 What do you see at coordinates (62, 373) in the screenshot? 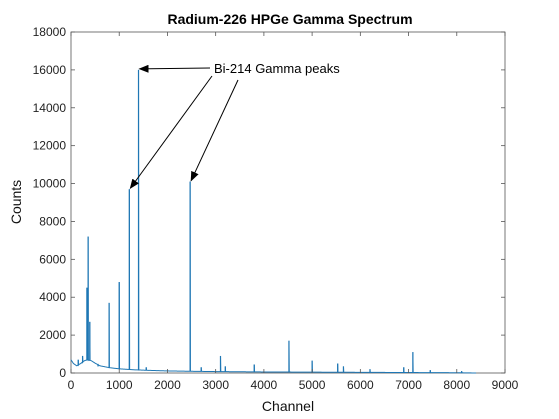
I see `y-tick-label: 0` at bounding box center [62, 373].